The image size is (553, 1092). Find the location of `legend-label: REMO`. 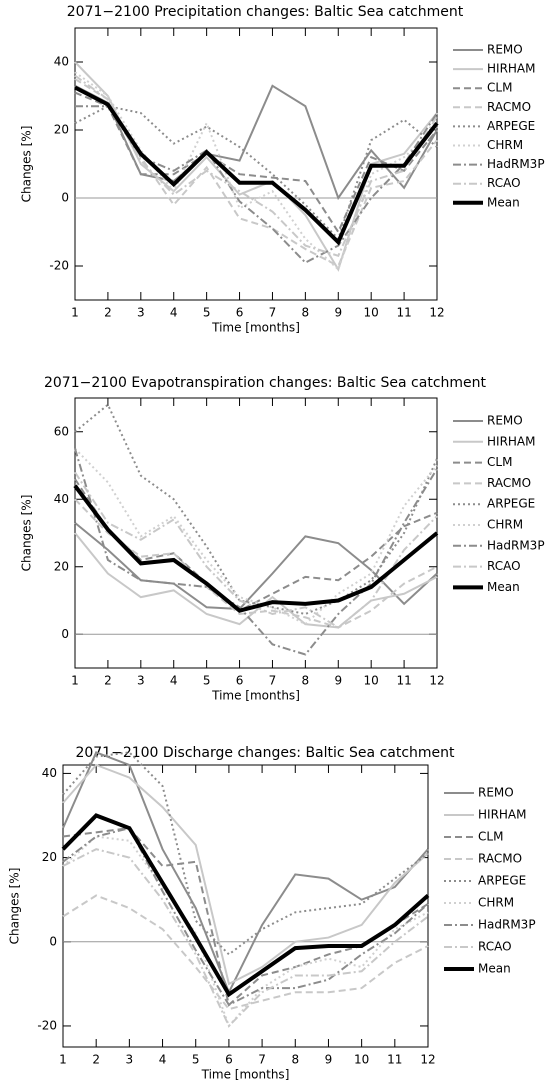

legend-label: REMO is located at coordinates (505, 421).